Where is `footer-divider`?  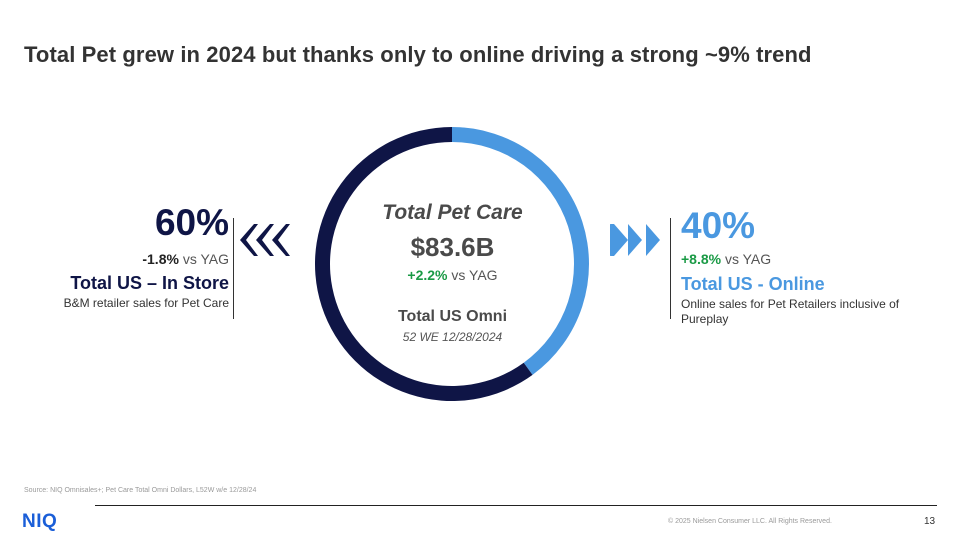
footer-divider is located at coordinates (516, 505).